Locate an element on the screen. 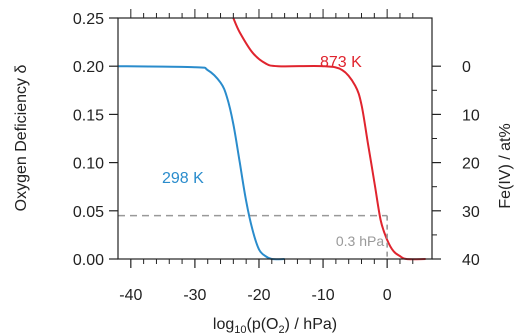 The image size is (523, 336). x-axis-title-part: (p(O is located at coordinates (263, 324).